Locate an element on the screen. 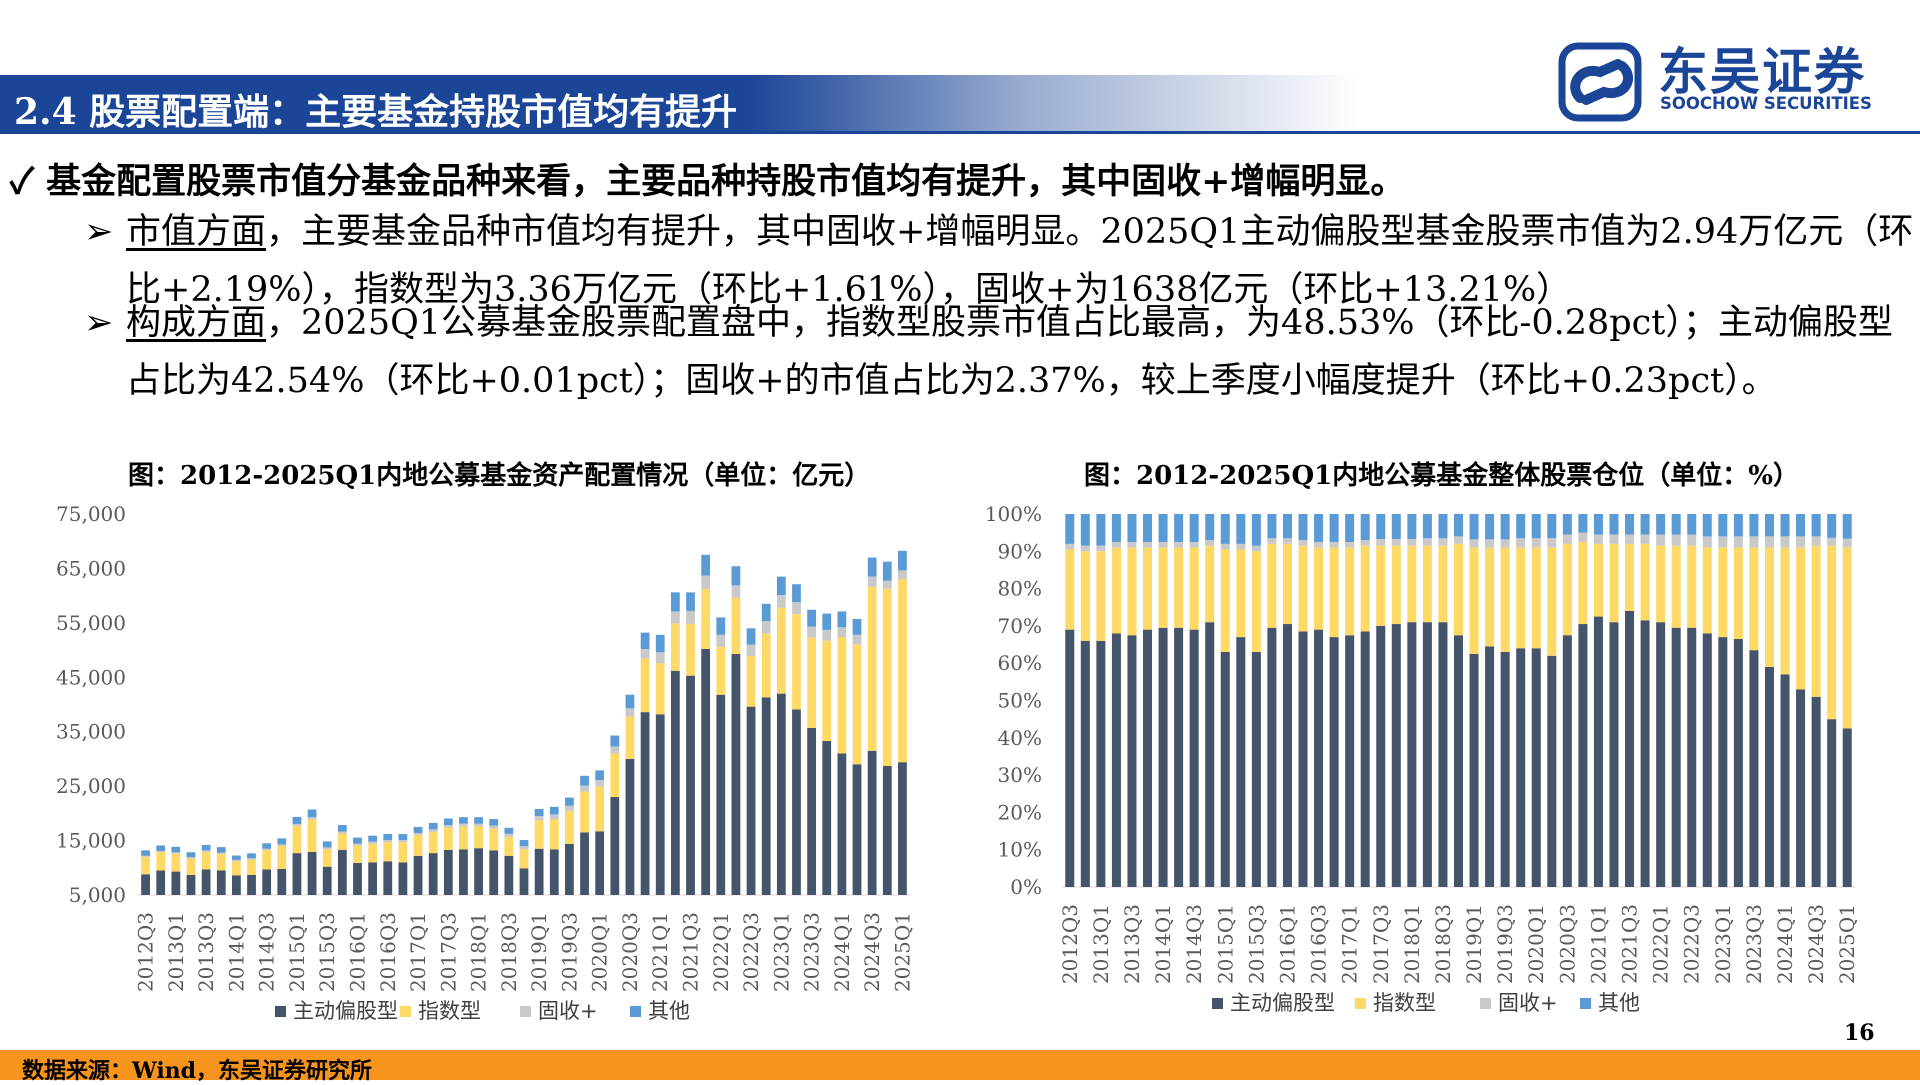 This screenshot has width=1920, height=1085. legend-label: 其他 is located at coordinates (669, 1011).